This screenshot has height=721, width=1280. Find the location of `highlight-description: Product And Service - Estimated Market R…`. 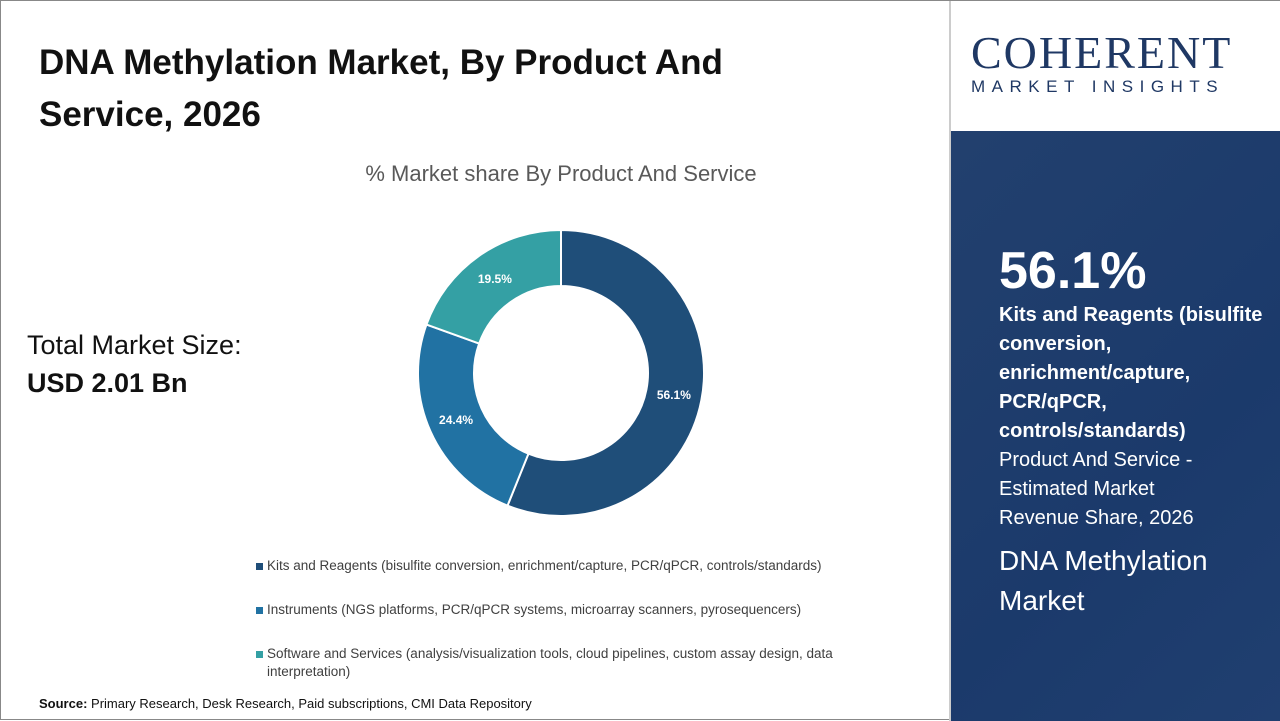

highlight-description: Product And Service - Estimated Market R… is located at coordinates (1096, 489).